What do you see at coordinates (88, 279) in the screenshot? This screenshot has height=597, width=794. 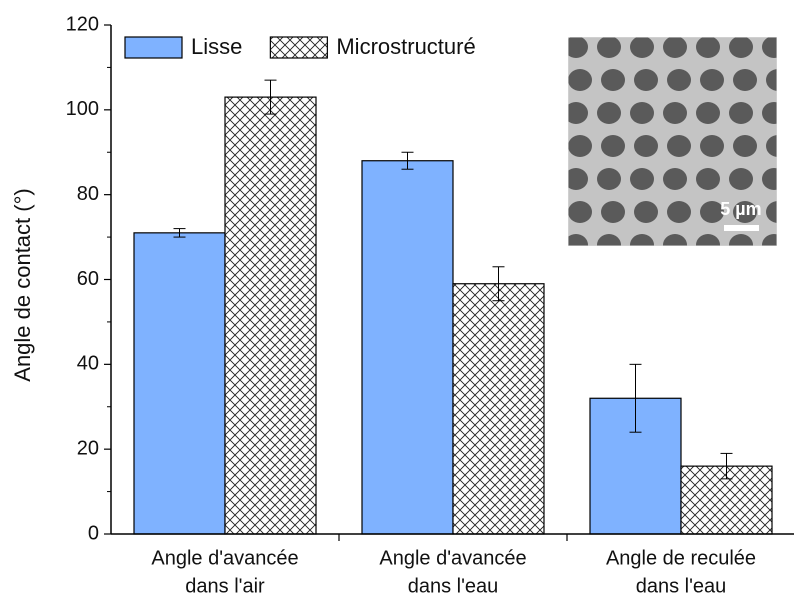 I see `y-tick-label: 60` at bounding box center [88, 279].